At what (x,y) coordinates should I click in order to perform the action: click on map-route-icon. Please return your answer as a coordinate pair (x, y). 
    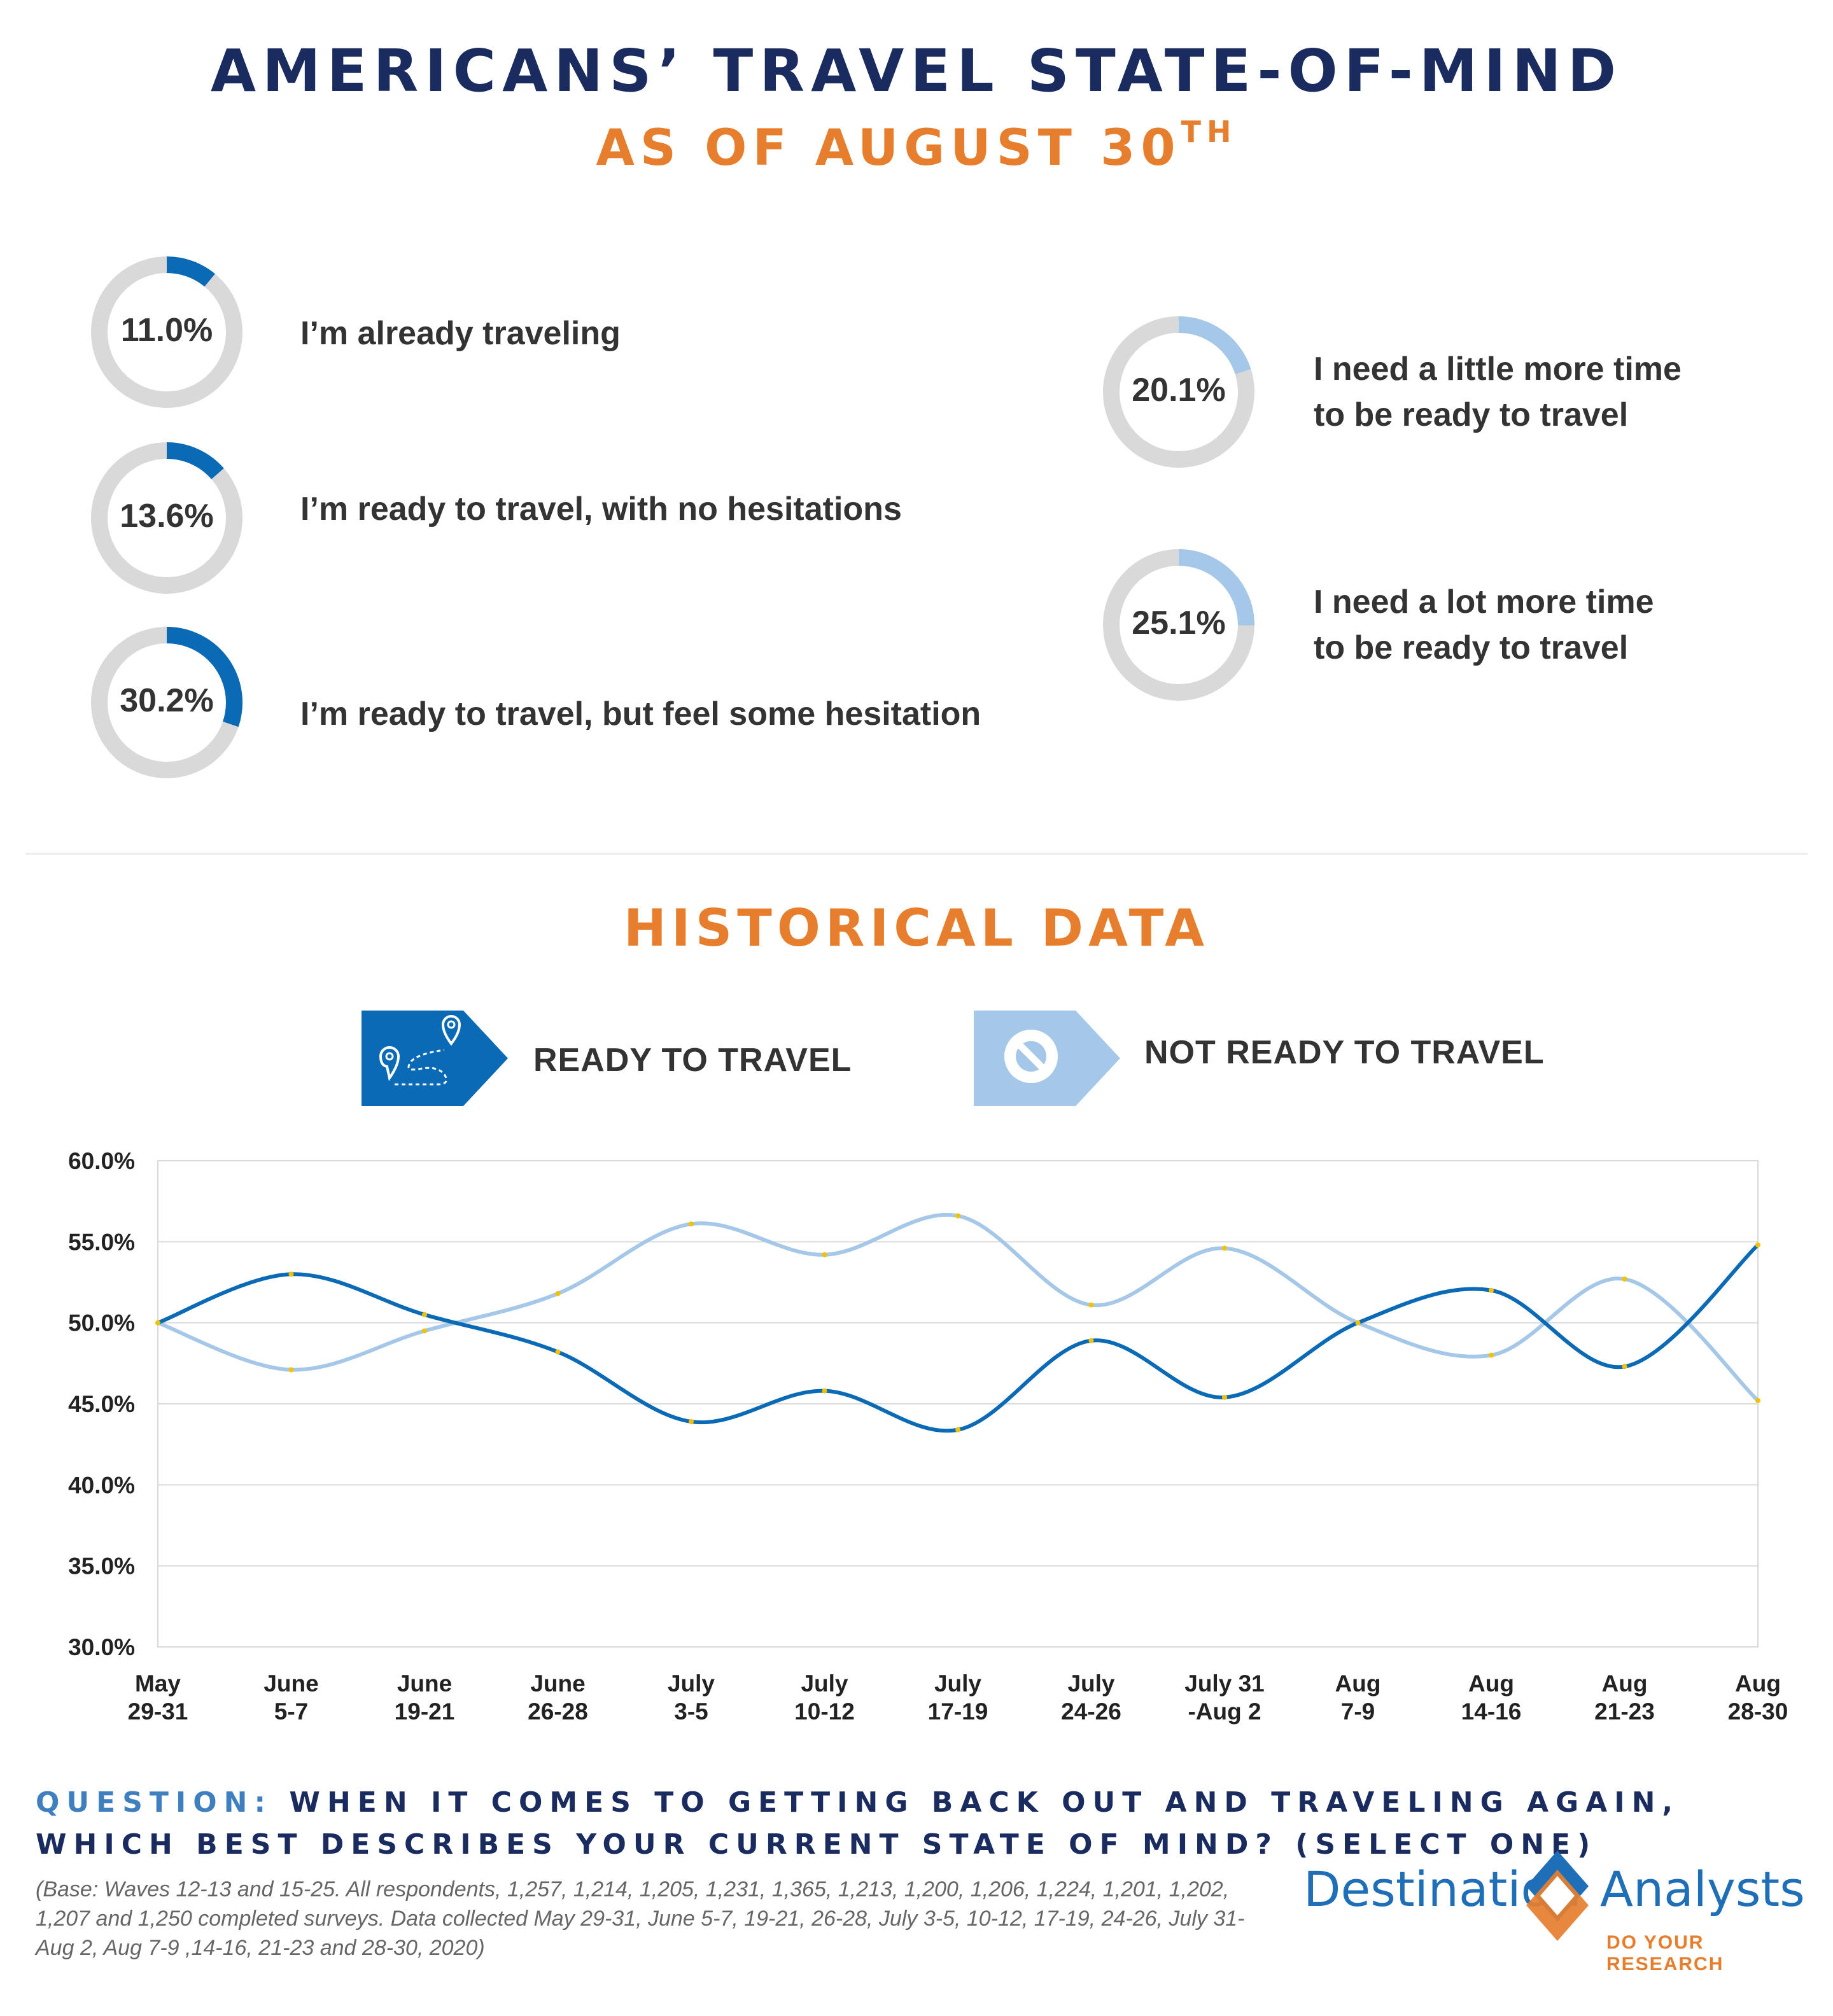
    Looking at the image, I should click on (435, 1058).